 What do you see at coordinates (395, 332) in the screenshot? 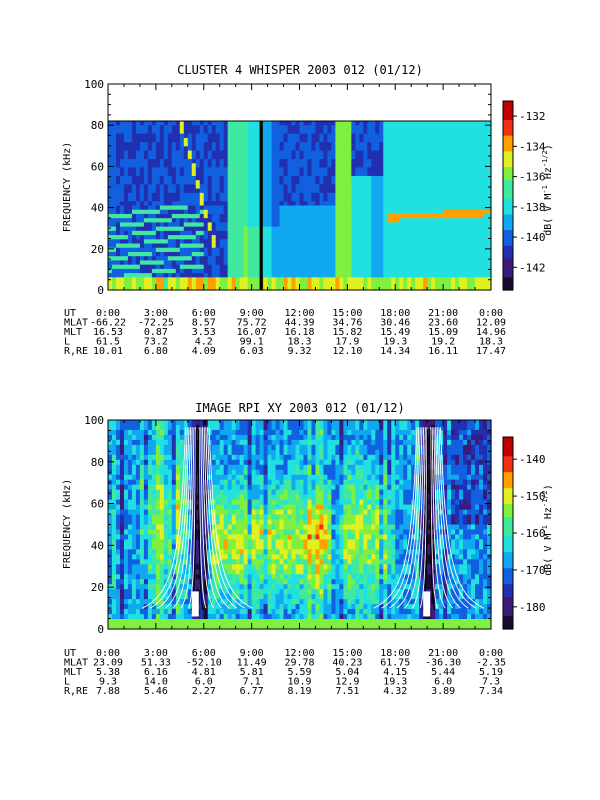
I see `ephemeris-value: 15.49` at bounding box center [395, 332].